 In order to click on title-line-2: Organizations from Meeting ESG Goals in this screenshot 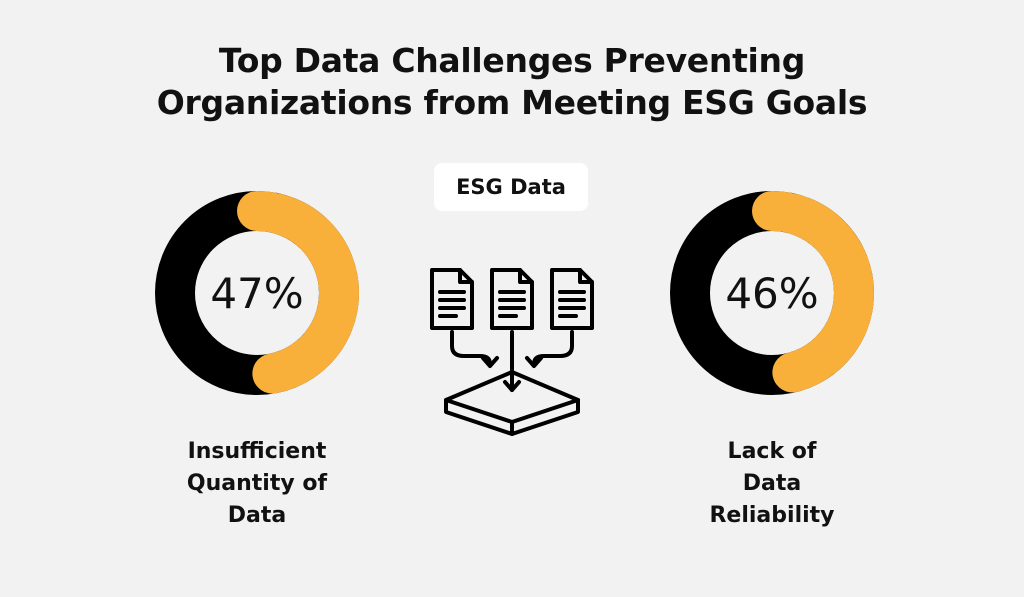, I will do `click(512, 102)`.